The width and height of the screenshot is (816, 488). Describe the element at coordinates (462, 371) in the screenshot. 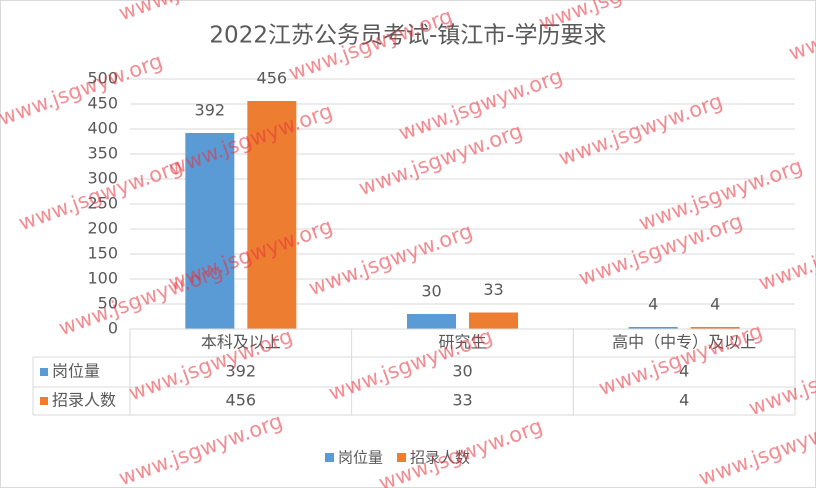

I see `table-value: 30` at that location.